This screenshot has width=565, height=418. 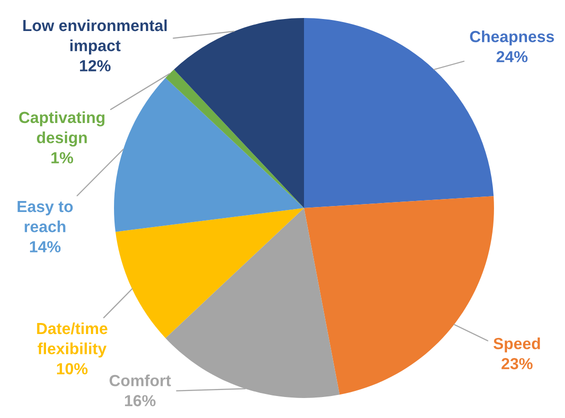 What do you see at coordinates (61, 129) in the screenshot?
I see `slice-label: Captivating design` at bounding box center [61, 129].